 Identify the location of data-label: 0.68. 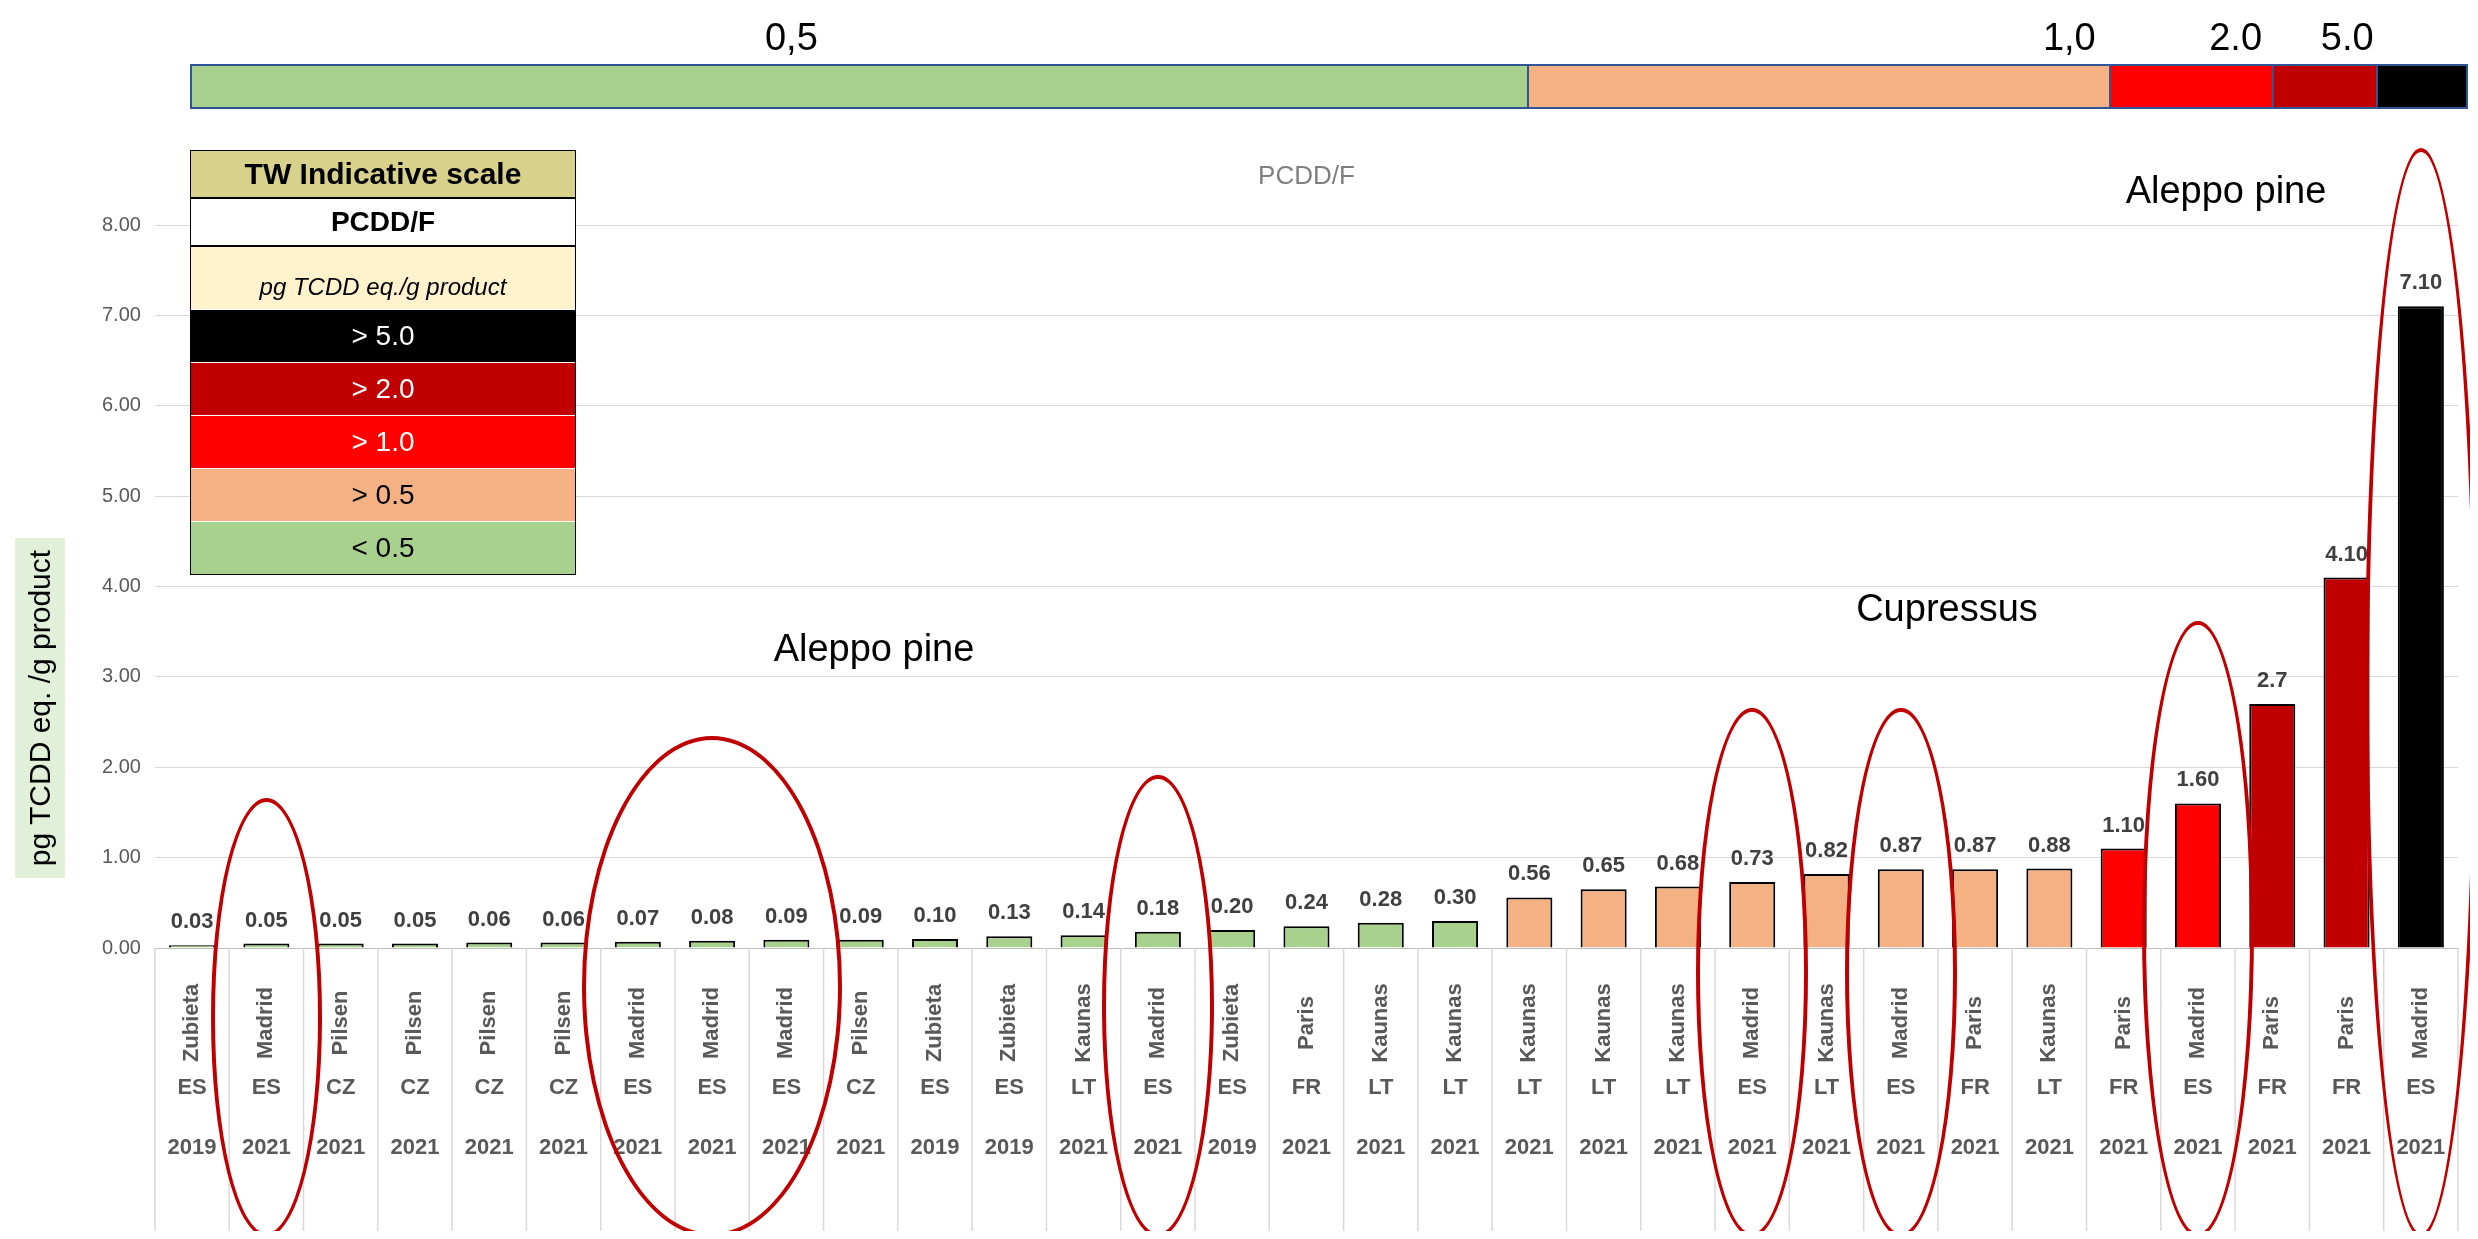
(1678, 862).